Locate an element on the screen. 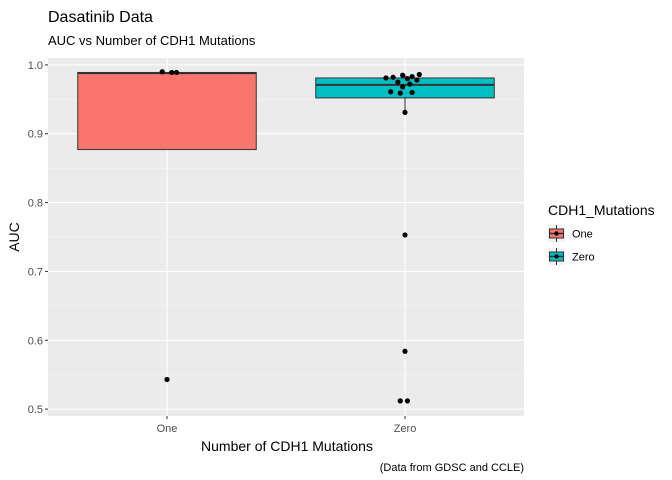  y-axis-ticks: 0.5 0.6 0.7 0.8 0.9 1.0 is located at coordinates (38, 238).